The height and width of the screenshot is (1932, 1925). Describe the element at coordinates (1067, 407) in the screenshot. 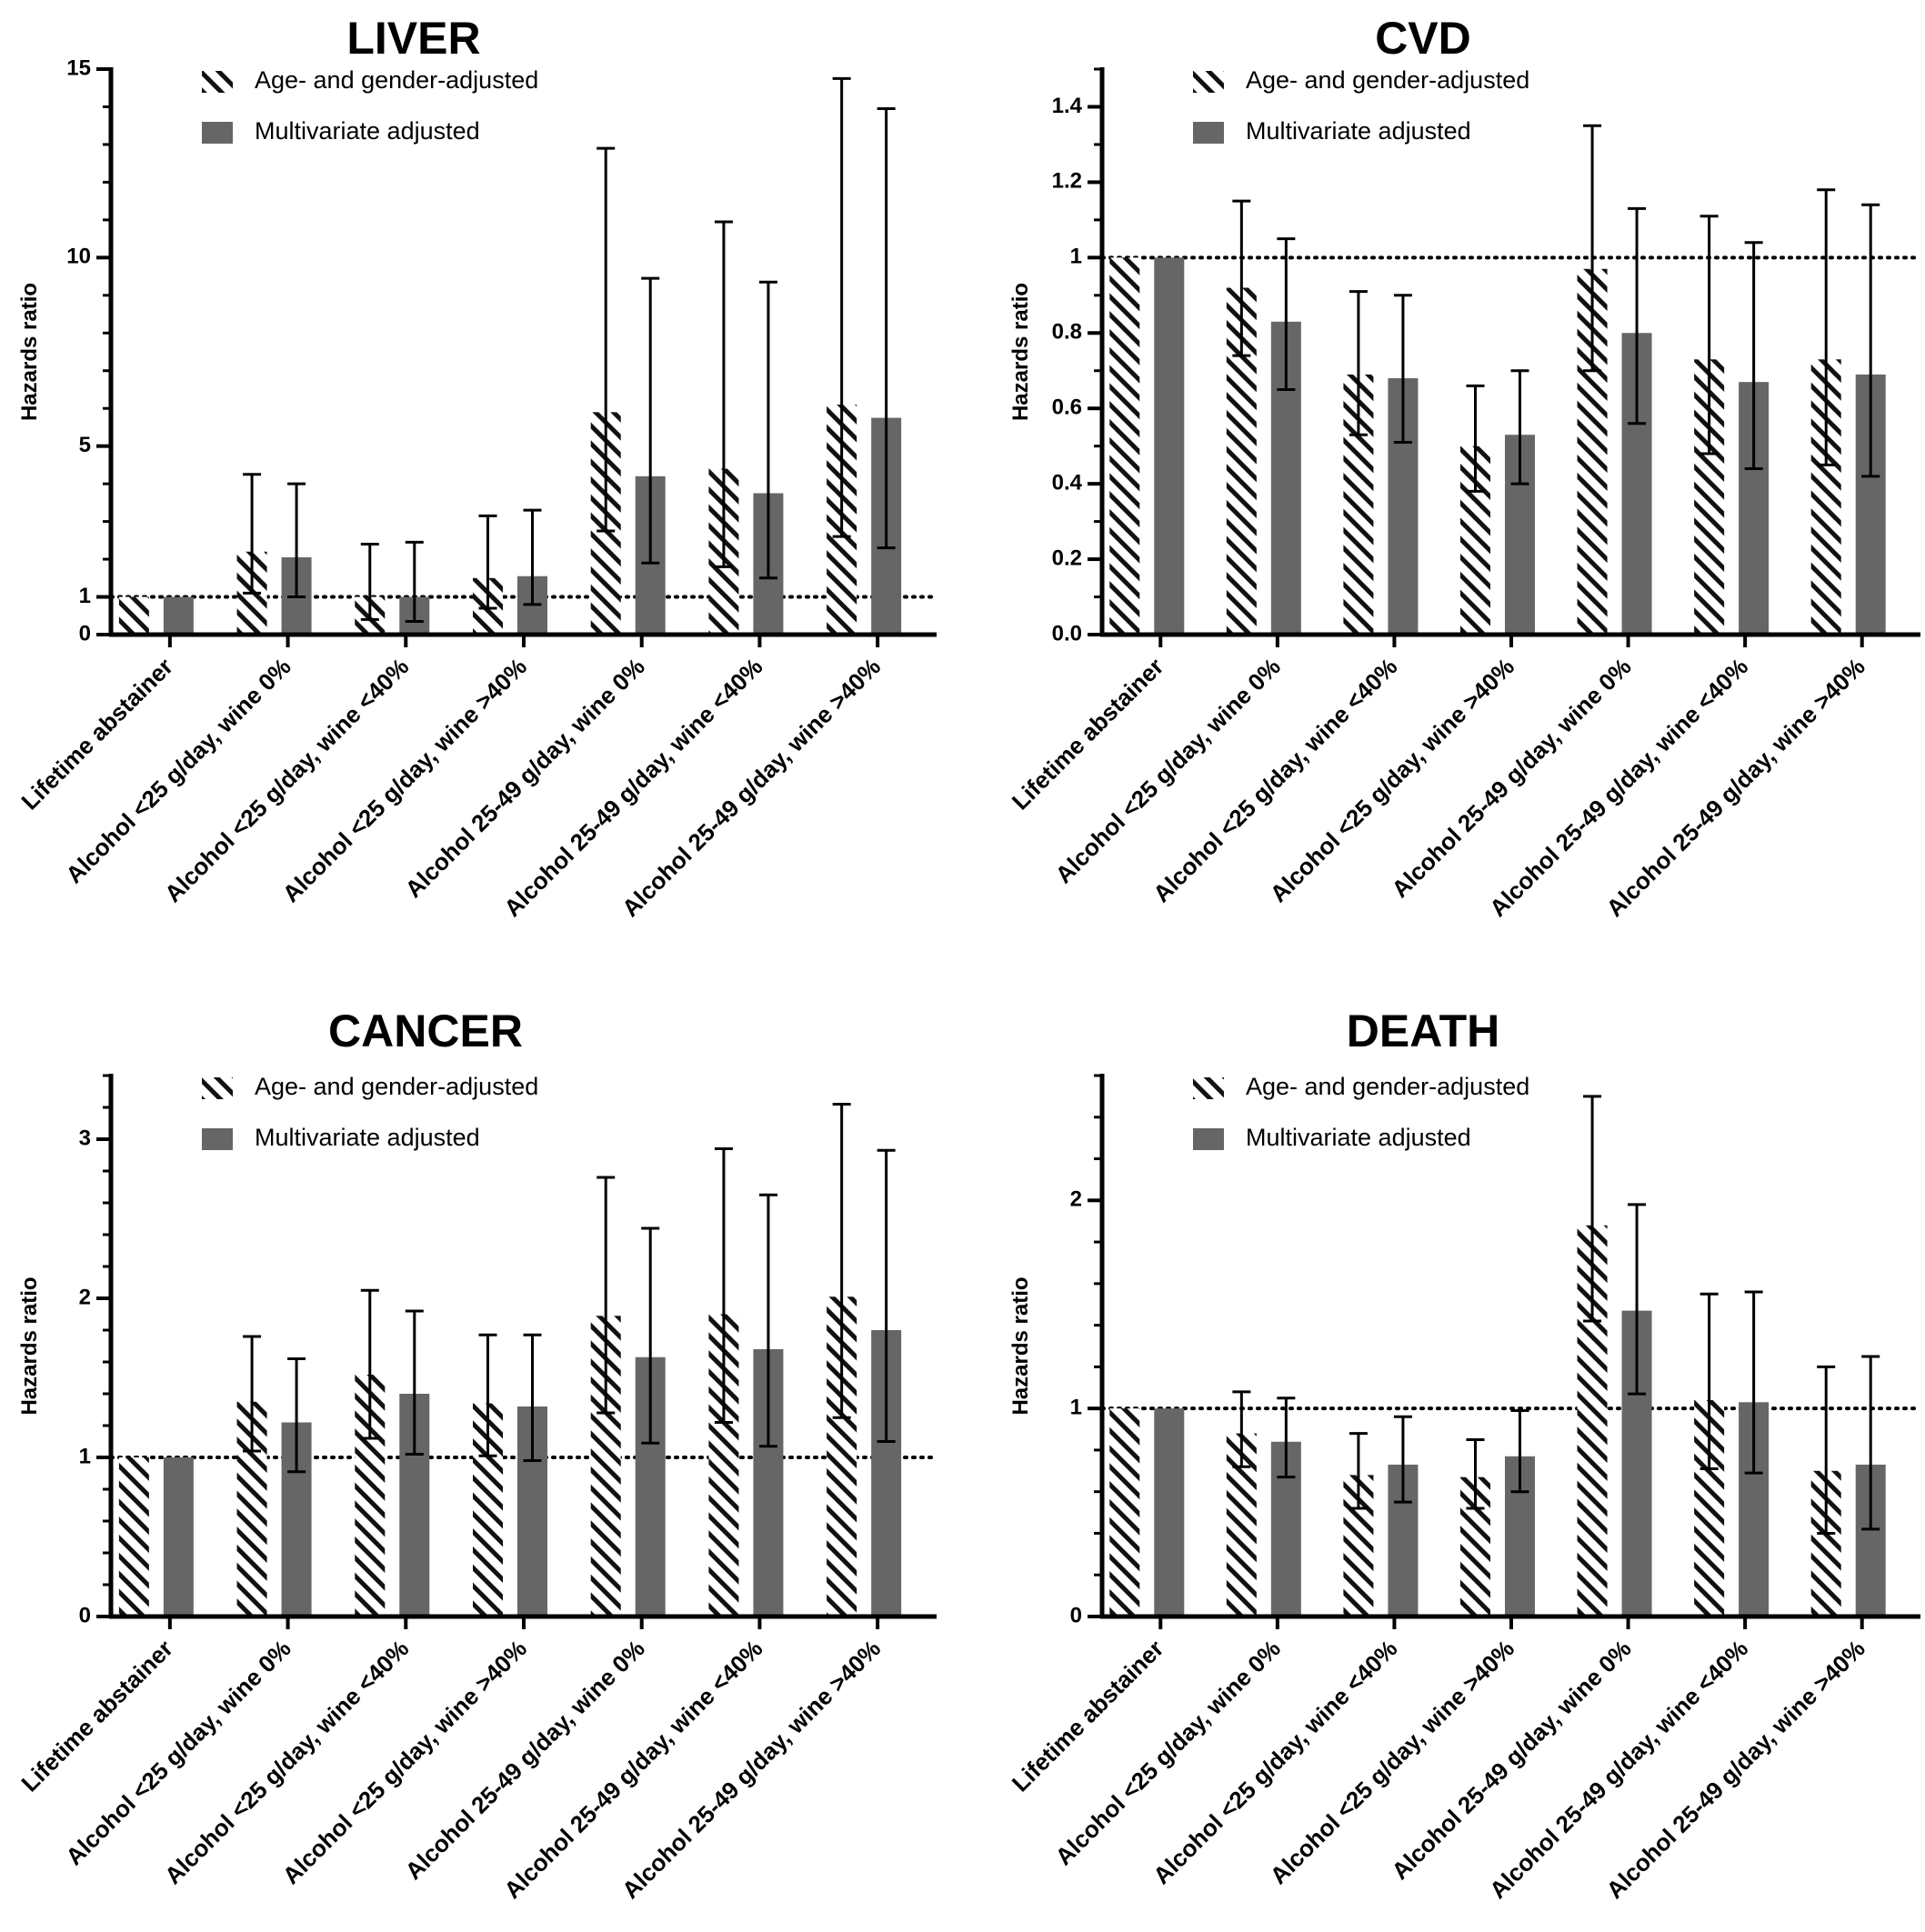

I see `y-tick-label: 0.6` at that location.